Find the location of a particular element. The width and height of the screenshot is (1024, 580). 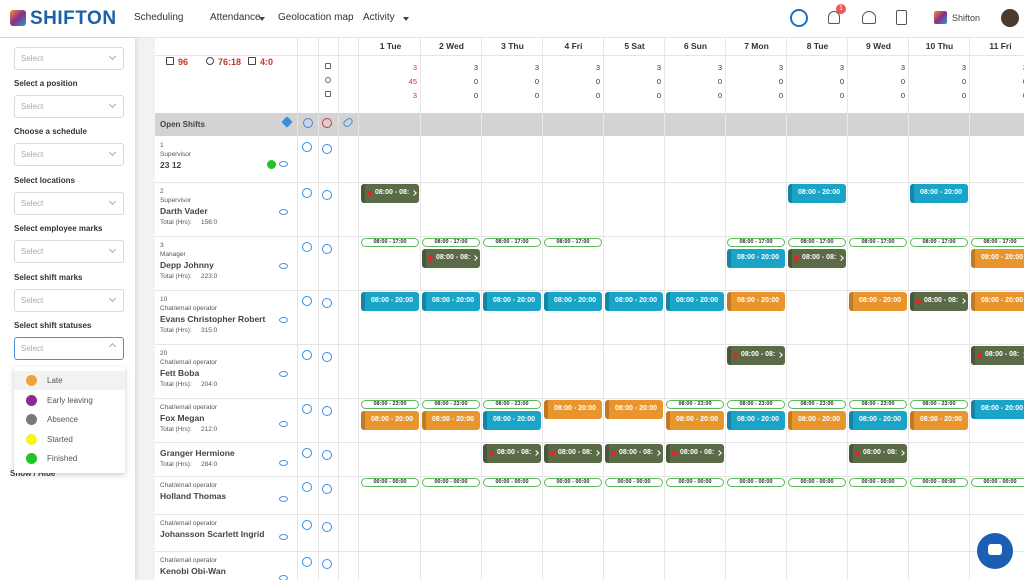

employee-name: Kenobi Obi-Wan is located at coordinates (193, 571).